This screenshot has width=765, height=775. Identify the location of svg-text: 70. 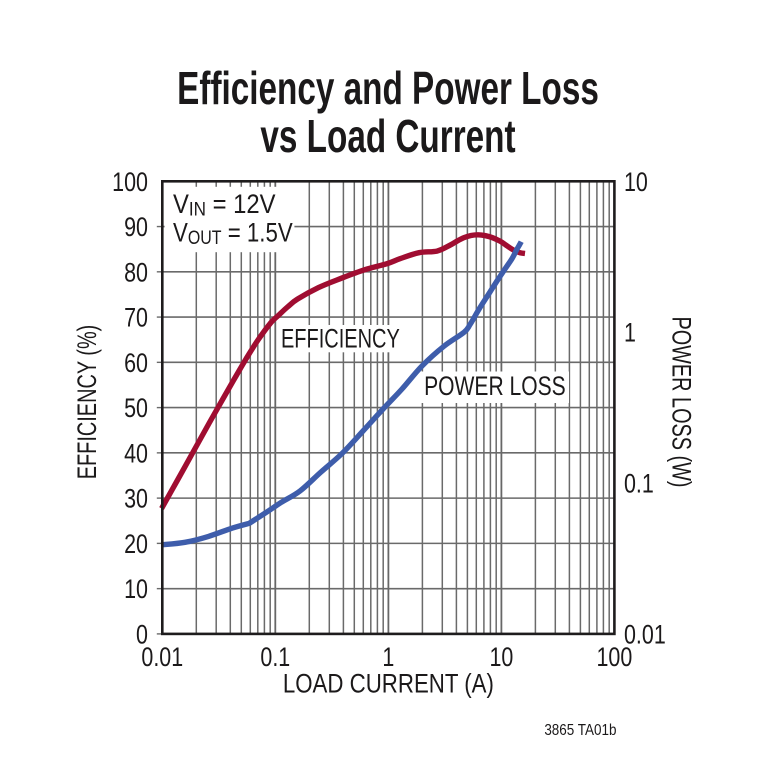
(136, 319).